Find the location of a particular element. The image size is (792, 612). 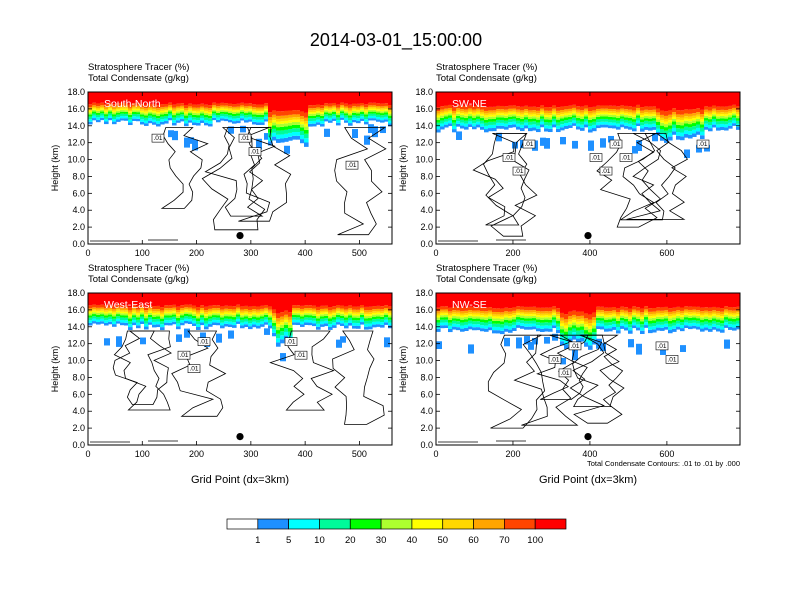

x-tick-label: 600 is located at coordinates (666, 454).